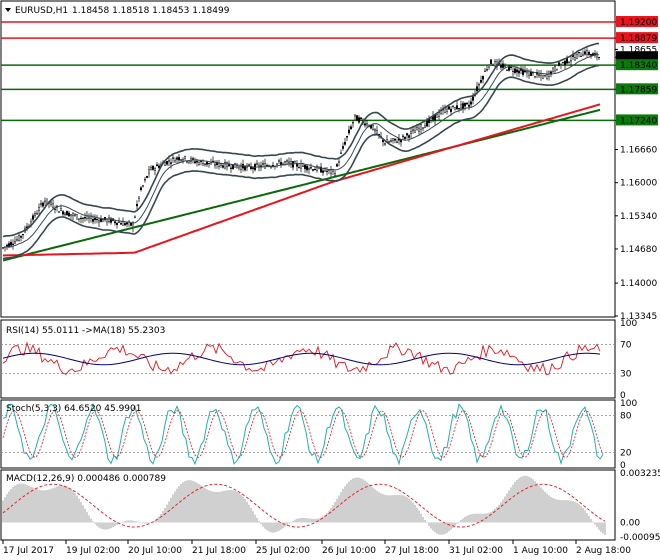  I want to click on time-label: 17 Jul 2017, so click(28, 551).